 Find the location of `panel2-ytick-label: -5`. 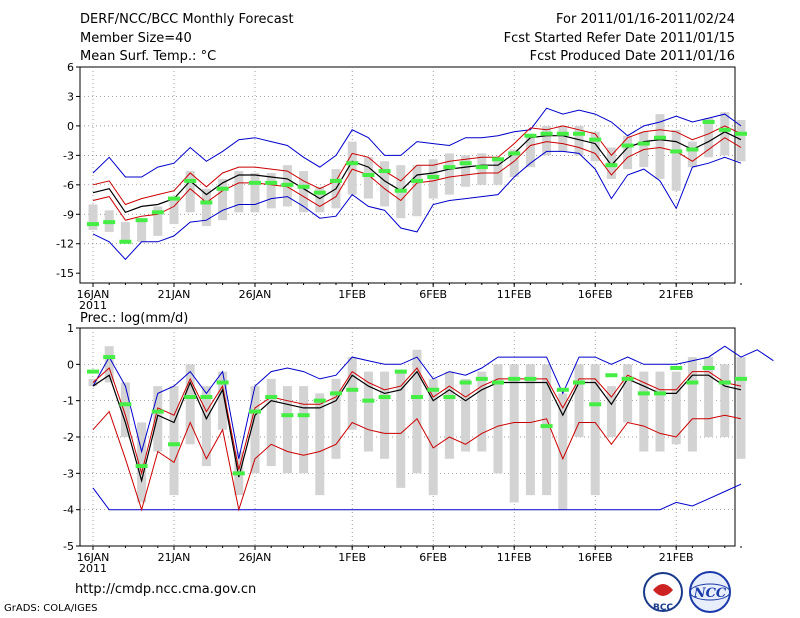

panel2-ytick-label: -5 is located at coordinates (68, 546).